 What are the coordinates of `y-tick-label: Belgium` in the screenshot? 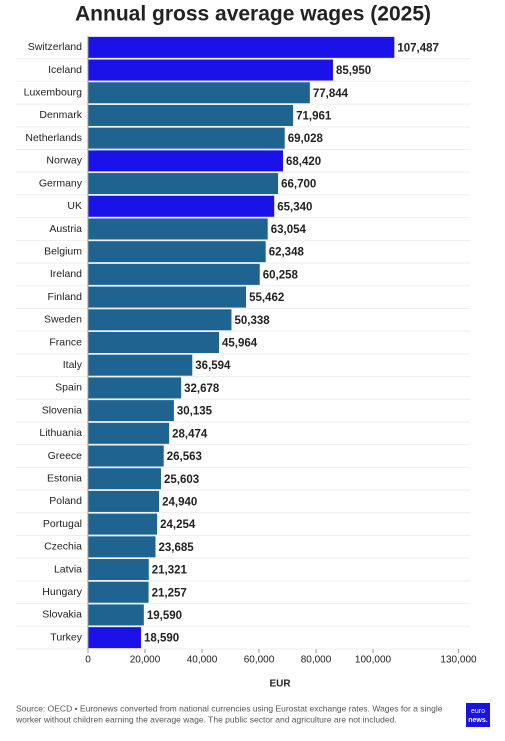 It's located at (63, 251).